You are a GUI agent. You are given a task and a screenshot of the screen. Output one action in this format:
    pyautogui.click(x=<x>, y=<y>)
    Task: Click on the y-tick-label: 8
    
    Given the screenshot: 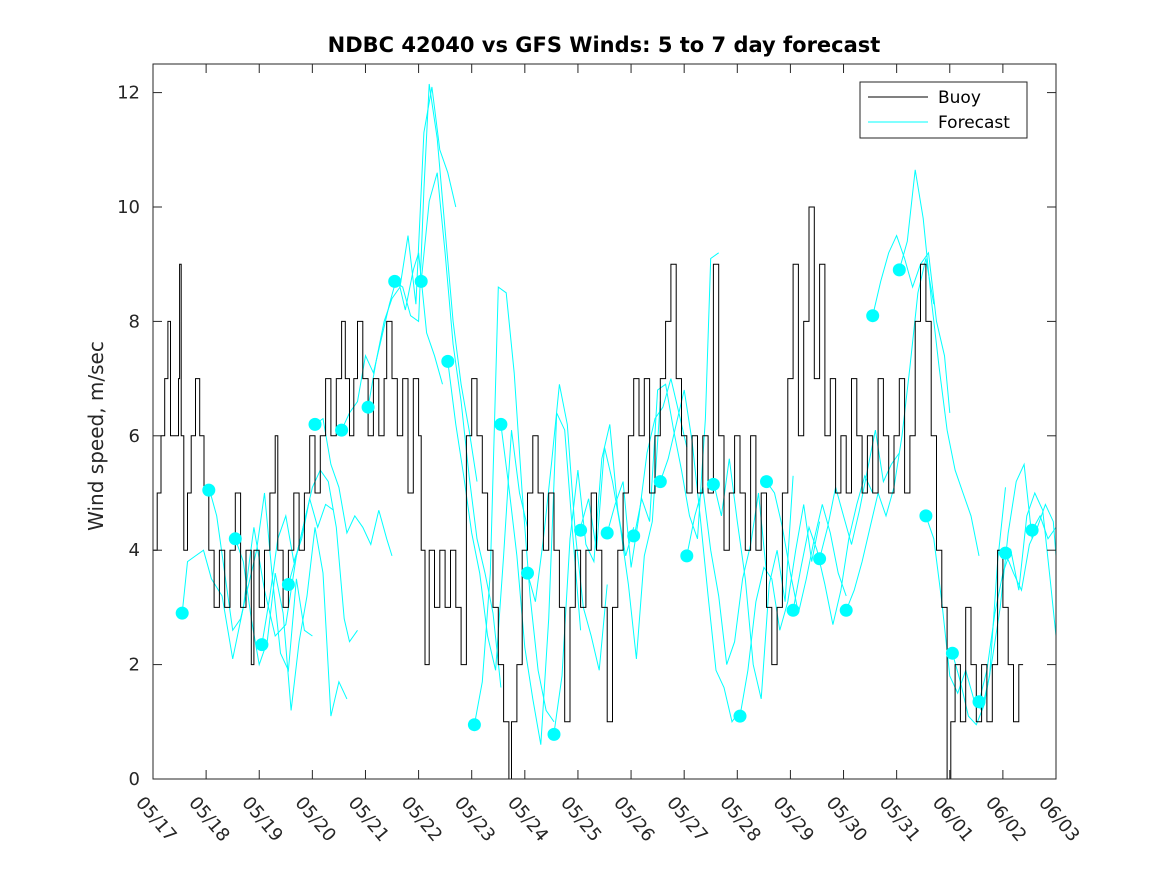 What is the action you would take?
    pyautogui.click(x=134, y=321)
    